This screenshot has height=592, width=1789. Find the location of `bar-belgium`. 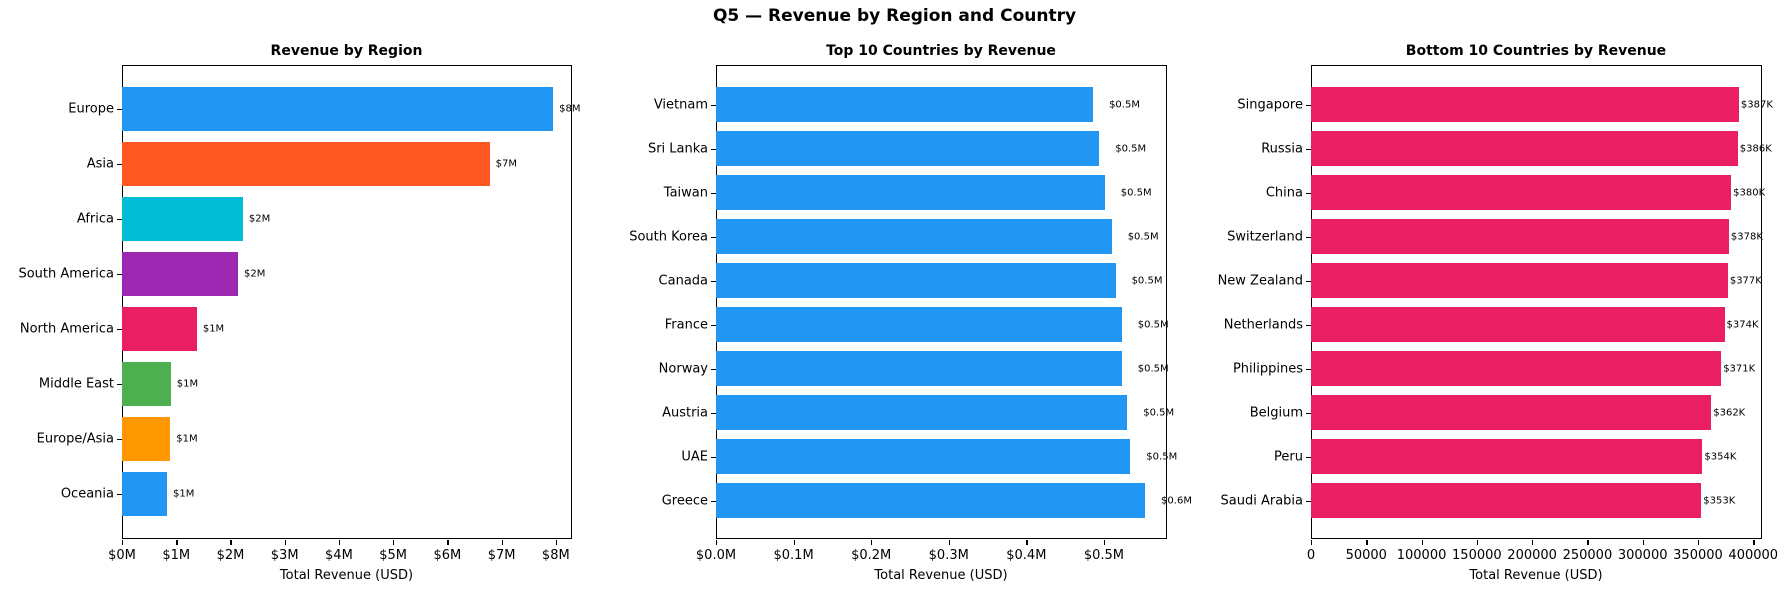

bar-belgium is located at coordinates (1511, 412).